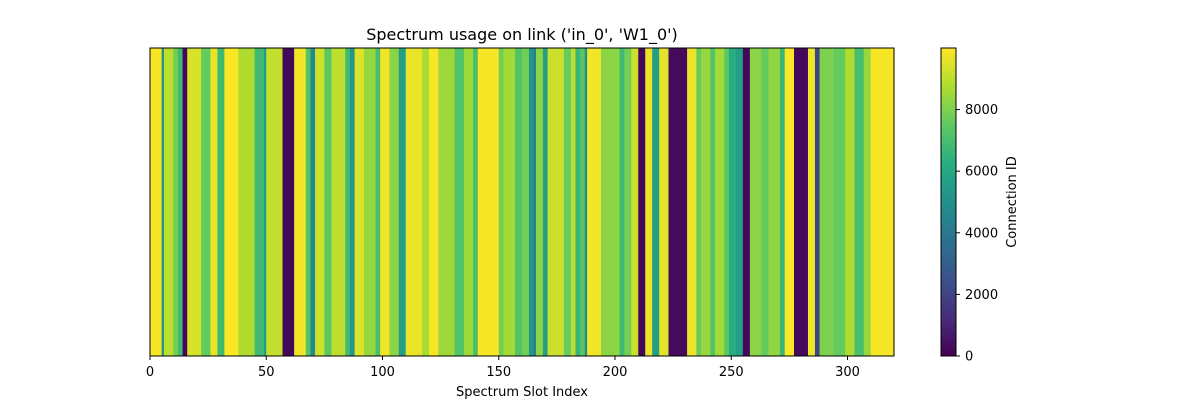  Describe the element at coordinates (150, 372) in the screenshot. I see `x-tick-label: 0` at that location.